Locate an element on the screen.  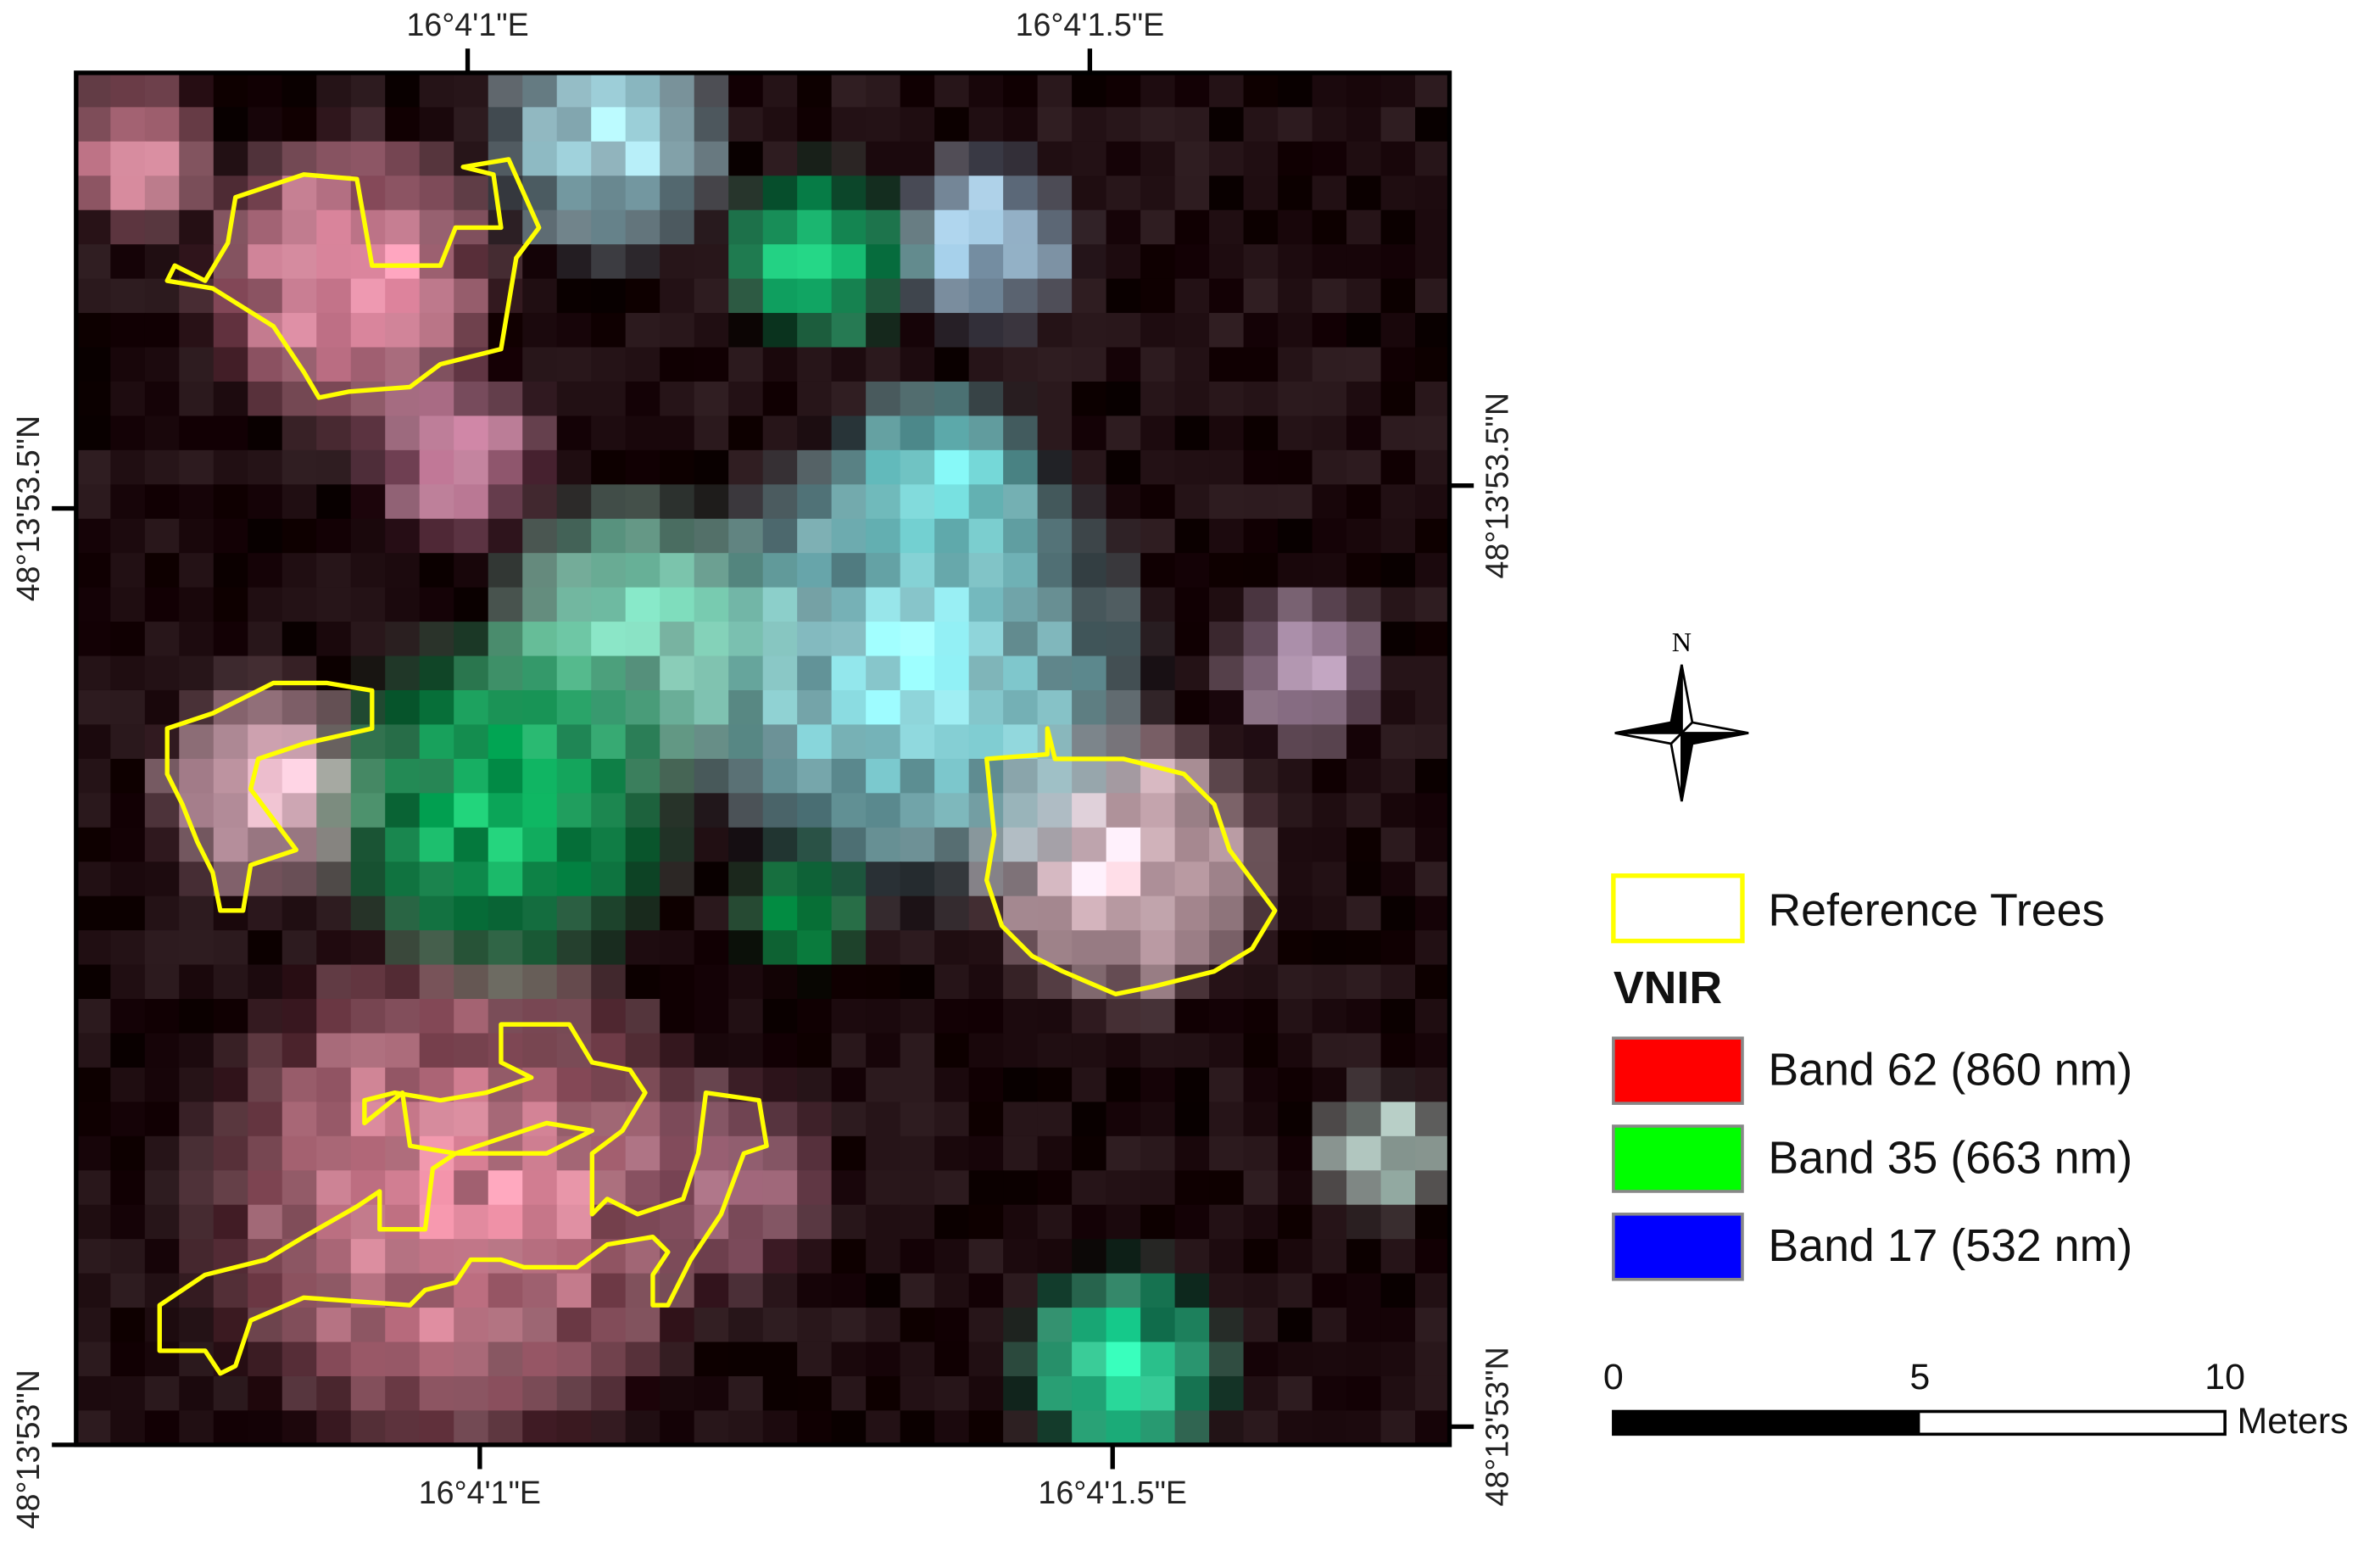
legend-label: Band 35 (663 nm) is located at coordinates (1950, 1157).